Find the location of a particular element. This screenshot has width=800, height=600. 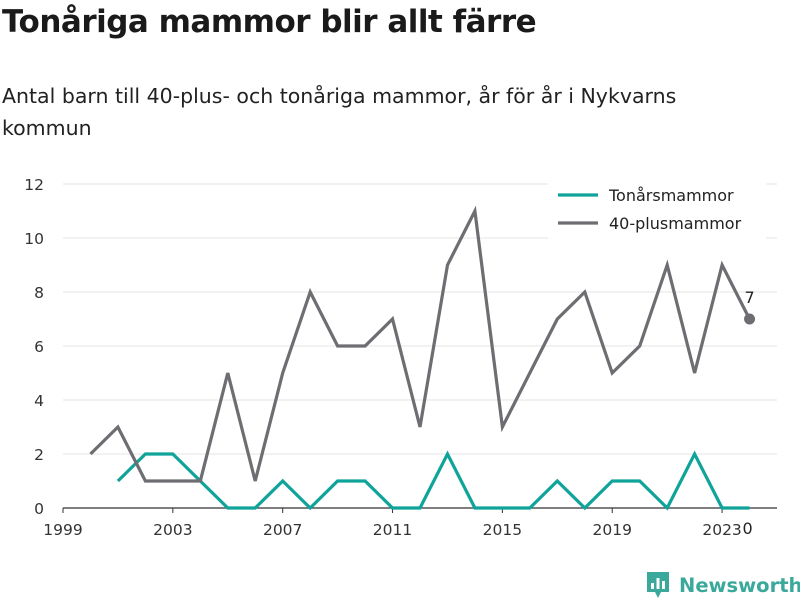

x-tick-label: 2015 is located at coordinates (502, 530).